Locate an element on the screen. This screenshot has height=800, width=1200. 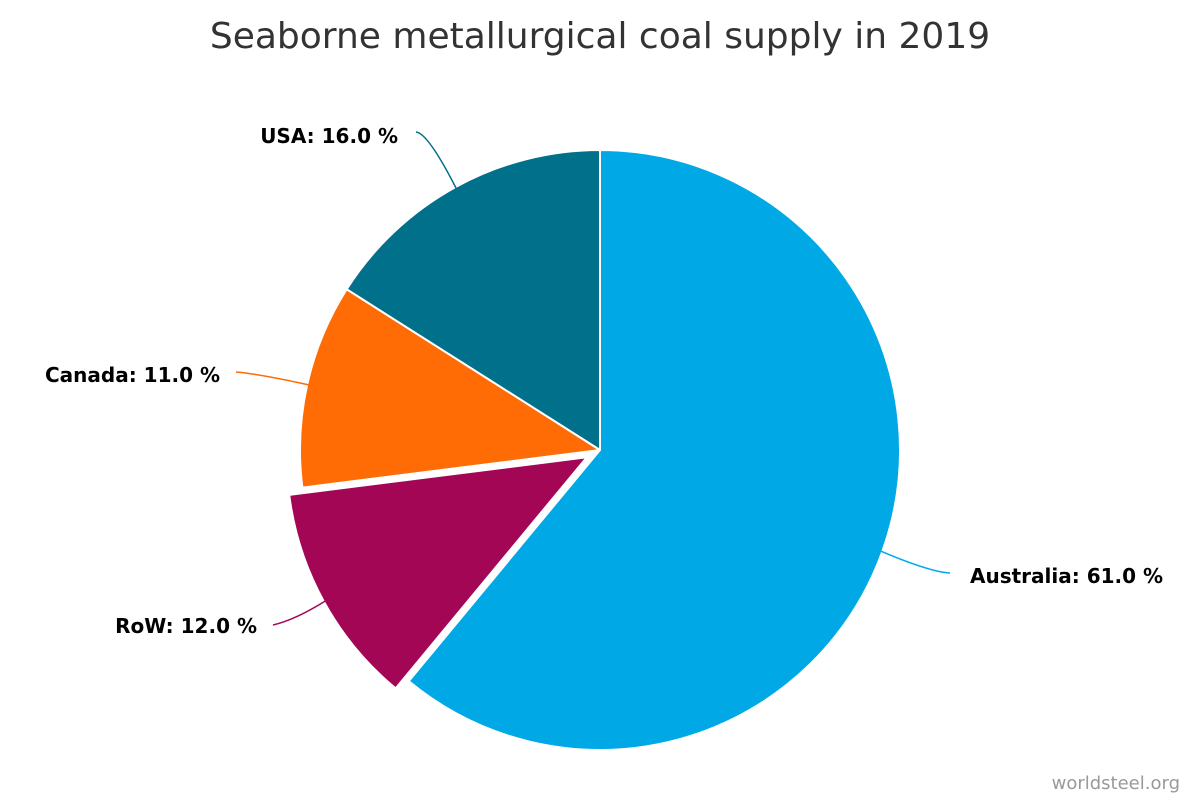
data-label-usa: USA: 16.0 % is located at coordinates (329, 136).